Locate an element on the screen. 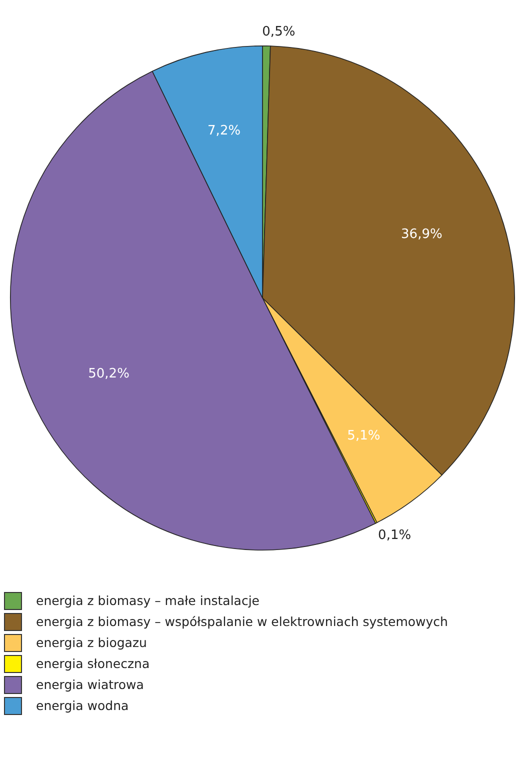 Image resolution: width=525 pixels, height=758 pixels. legend-label: energia wiatrowa is located at coordinates (90, 684).